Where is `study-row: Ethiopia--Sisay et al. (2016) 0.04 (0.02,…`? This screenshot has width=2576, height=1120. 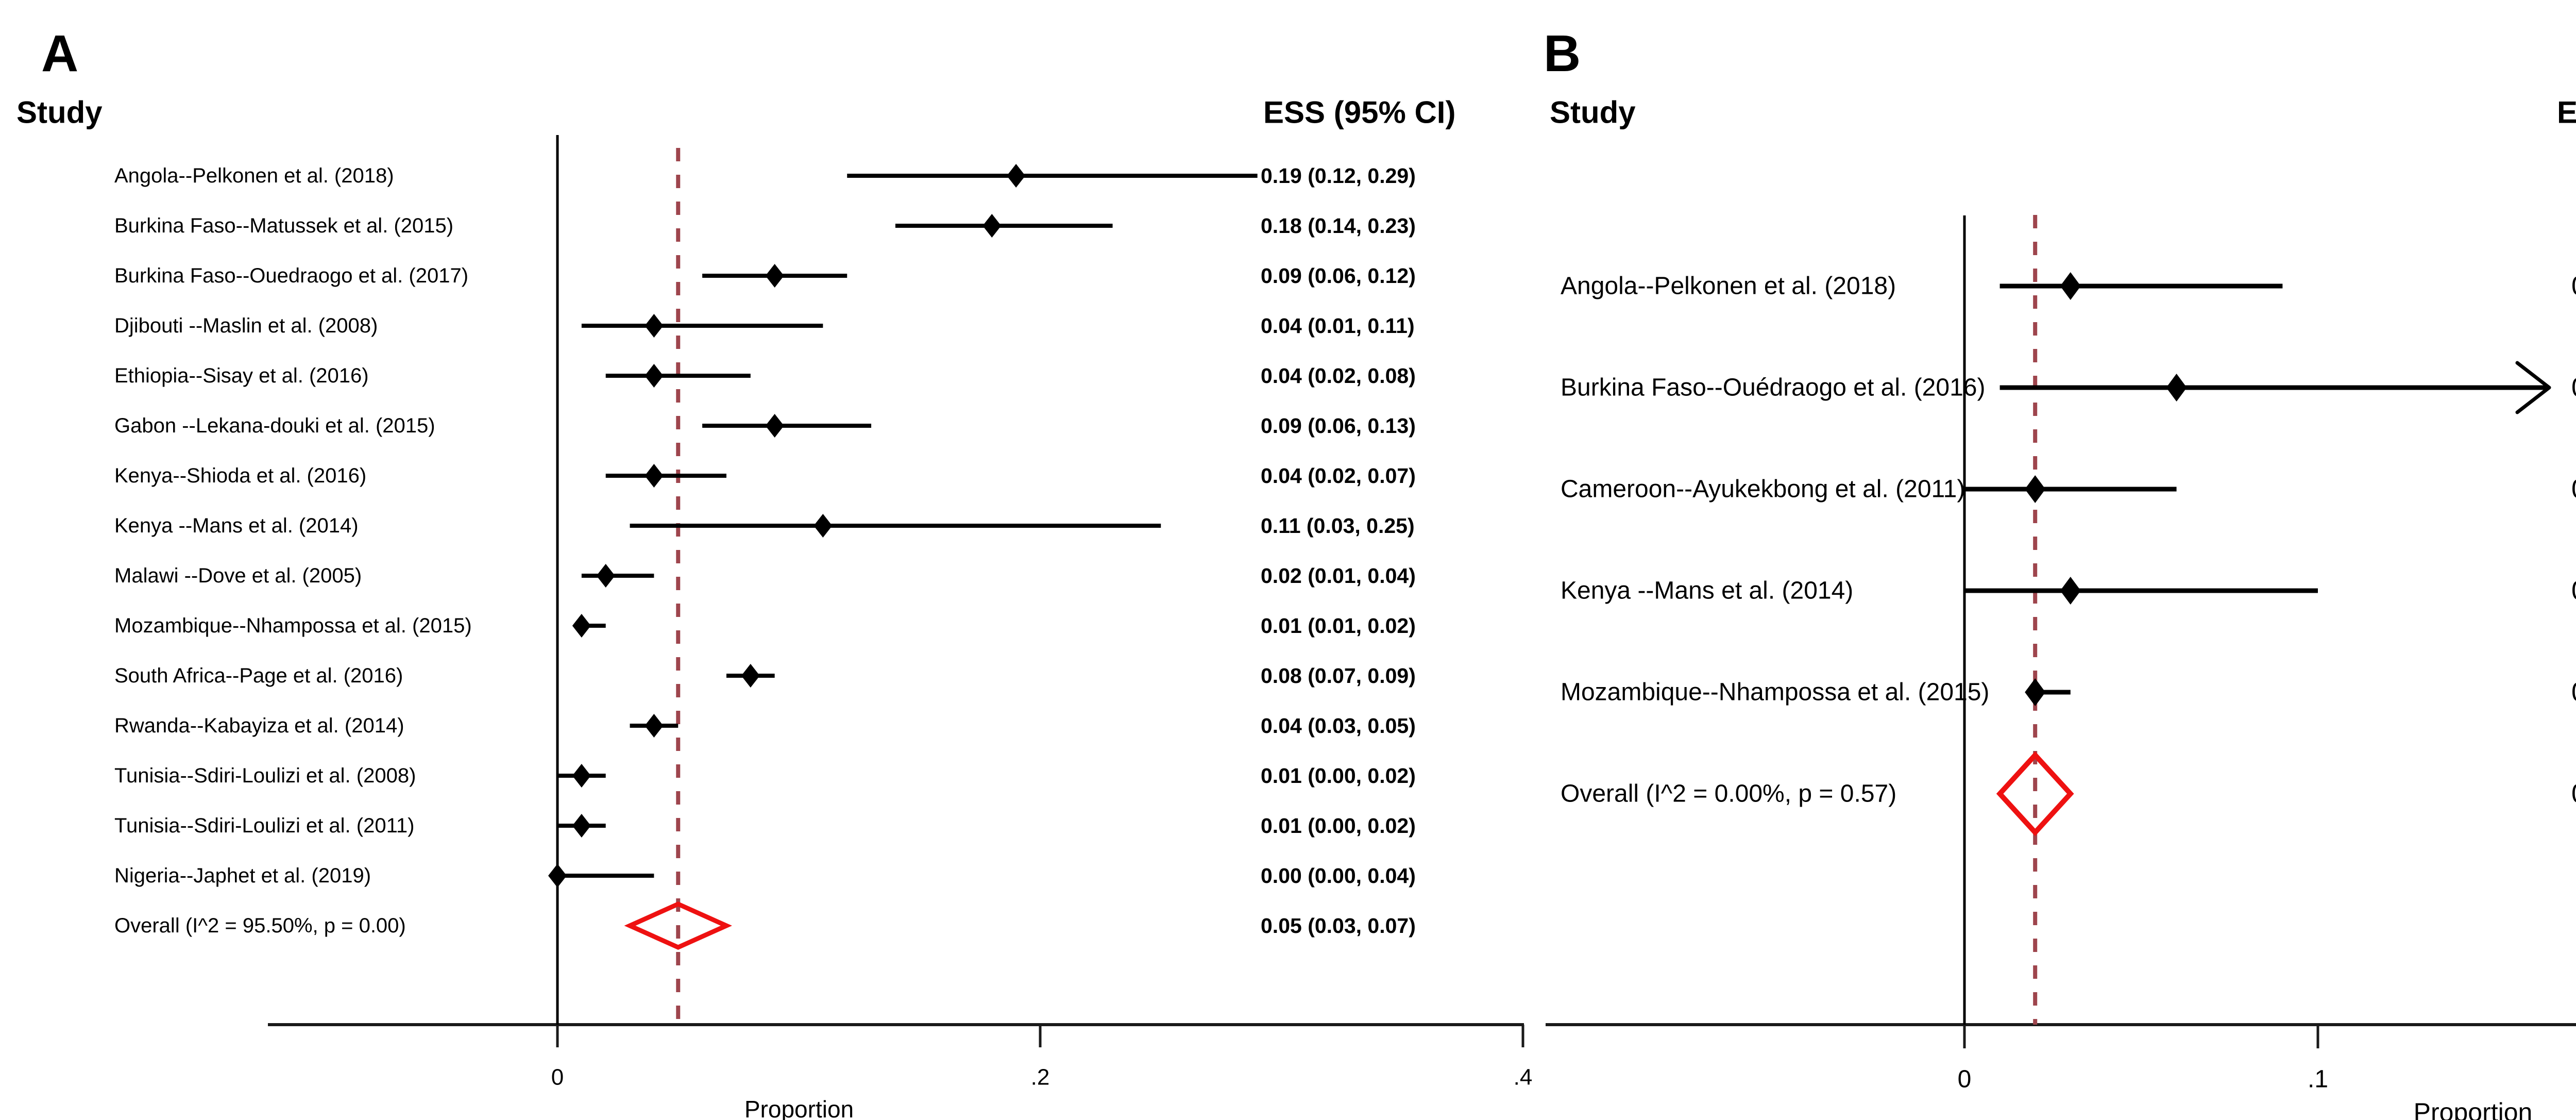 study-row: Ethiopia--Sisay et al. (2016) 0.04 (0.02,… is located at coordinates (765, 376).